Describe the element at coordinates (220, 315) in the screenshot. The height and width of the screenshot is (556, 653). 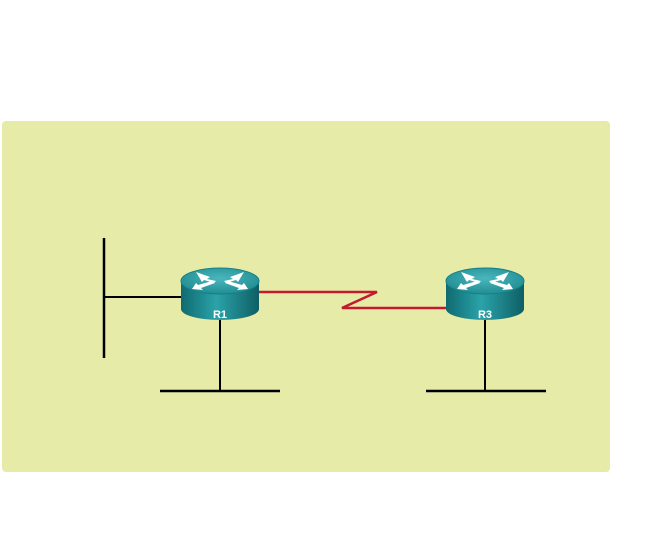
I see `router-r1-label: R1` at that location.